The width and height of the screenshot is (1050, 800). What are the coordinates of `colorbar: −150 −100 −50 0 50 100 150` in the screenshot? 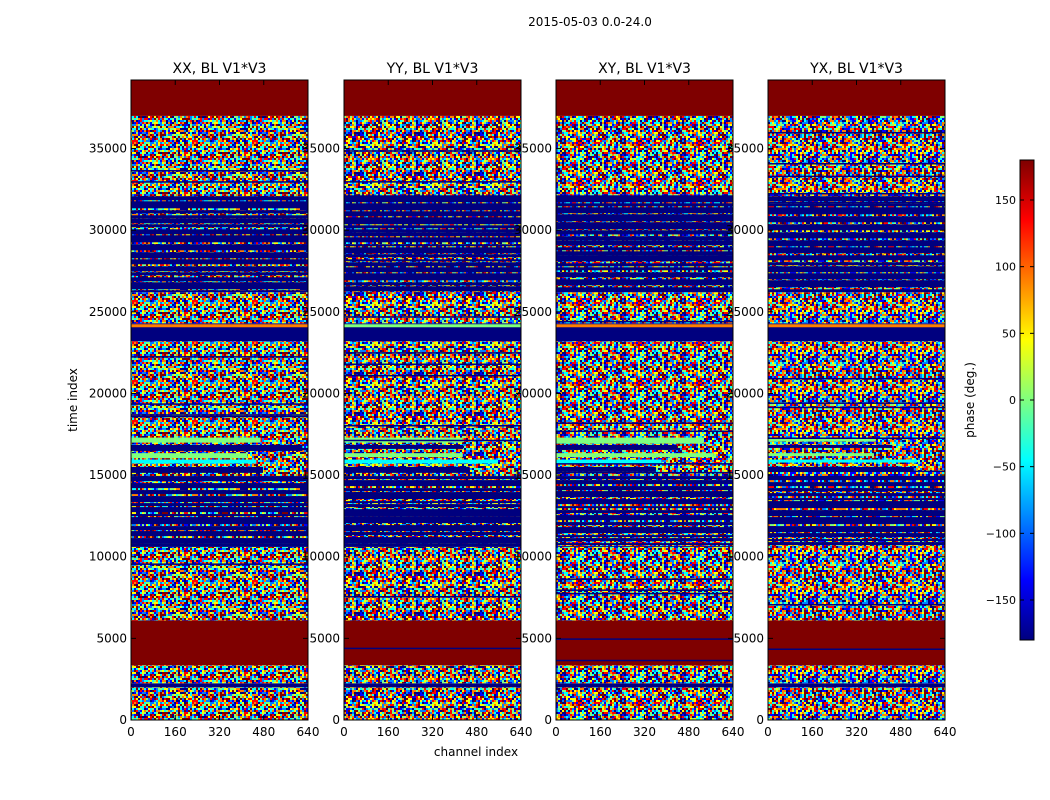 It's located at (1010, 400).